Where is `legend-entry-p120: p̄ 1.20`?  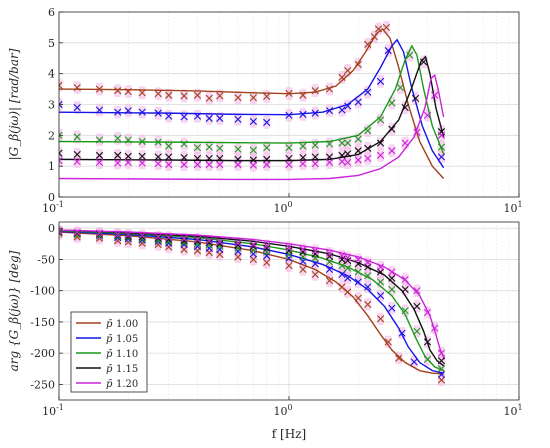 legend-entry-p120: p̄ 1.20 is located at coordinates (107, 384).